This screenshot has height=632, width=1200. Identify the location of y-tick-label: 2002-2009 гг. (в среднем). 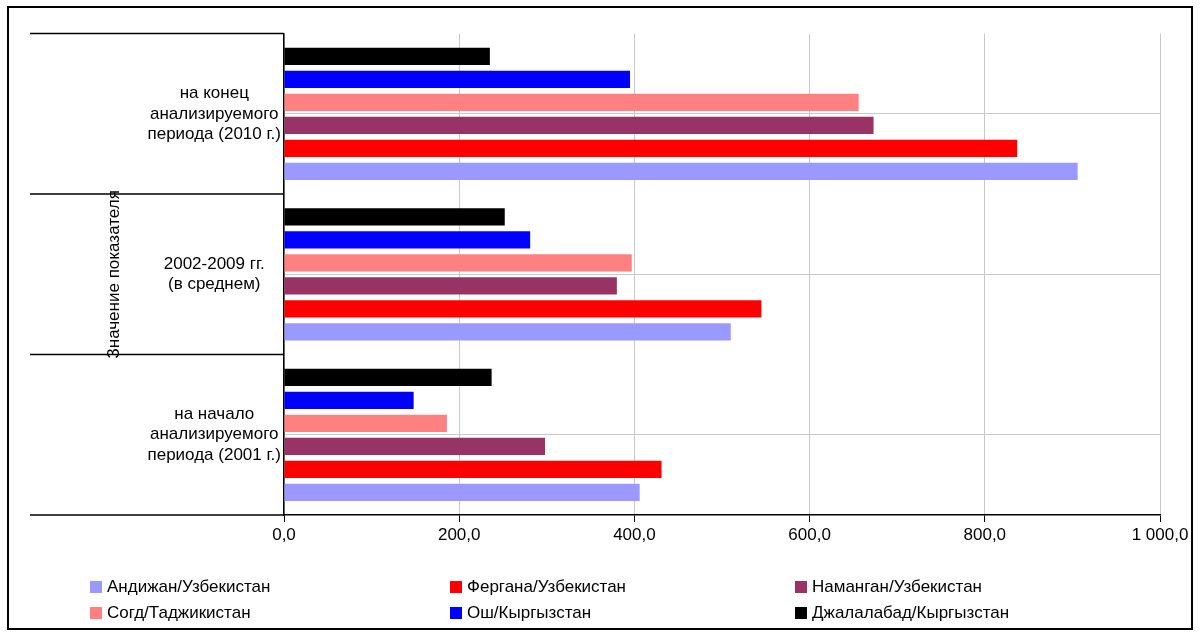
(214, 273).